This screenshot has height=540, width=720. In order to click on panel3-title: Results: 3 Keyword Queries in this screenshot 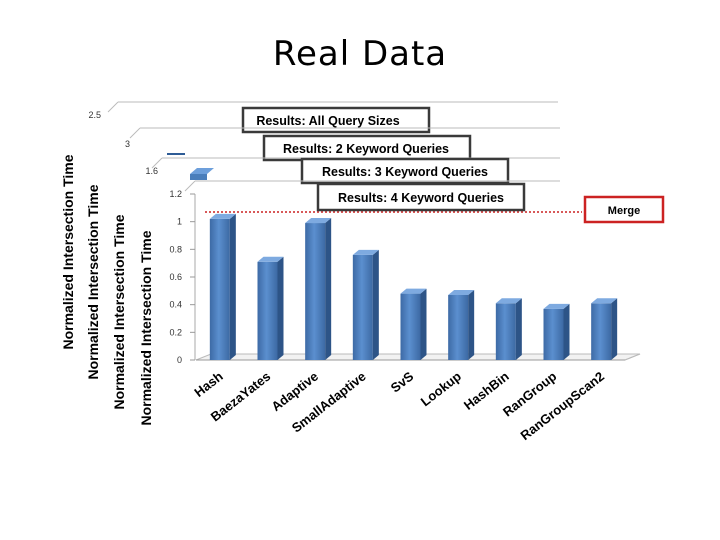, I will do `click(405, 172)`.